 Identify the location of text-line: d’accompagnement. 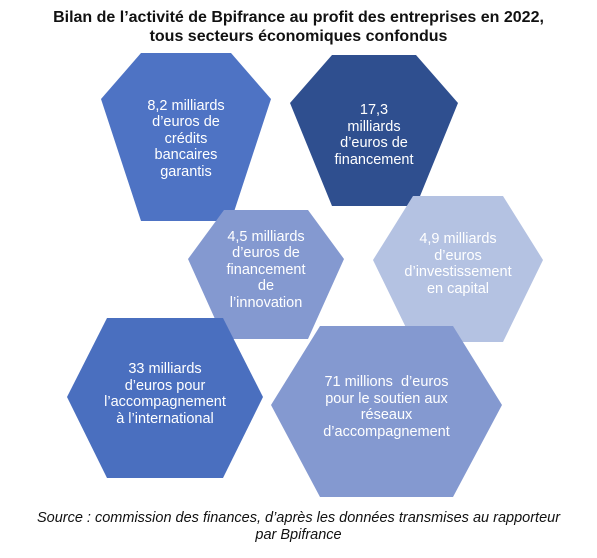
(386, 431).